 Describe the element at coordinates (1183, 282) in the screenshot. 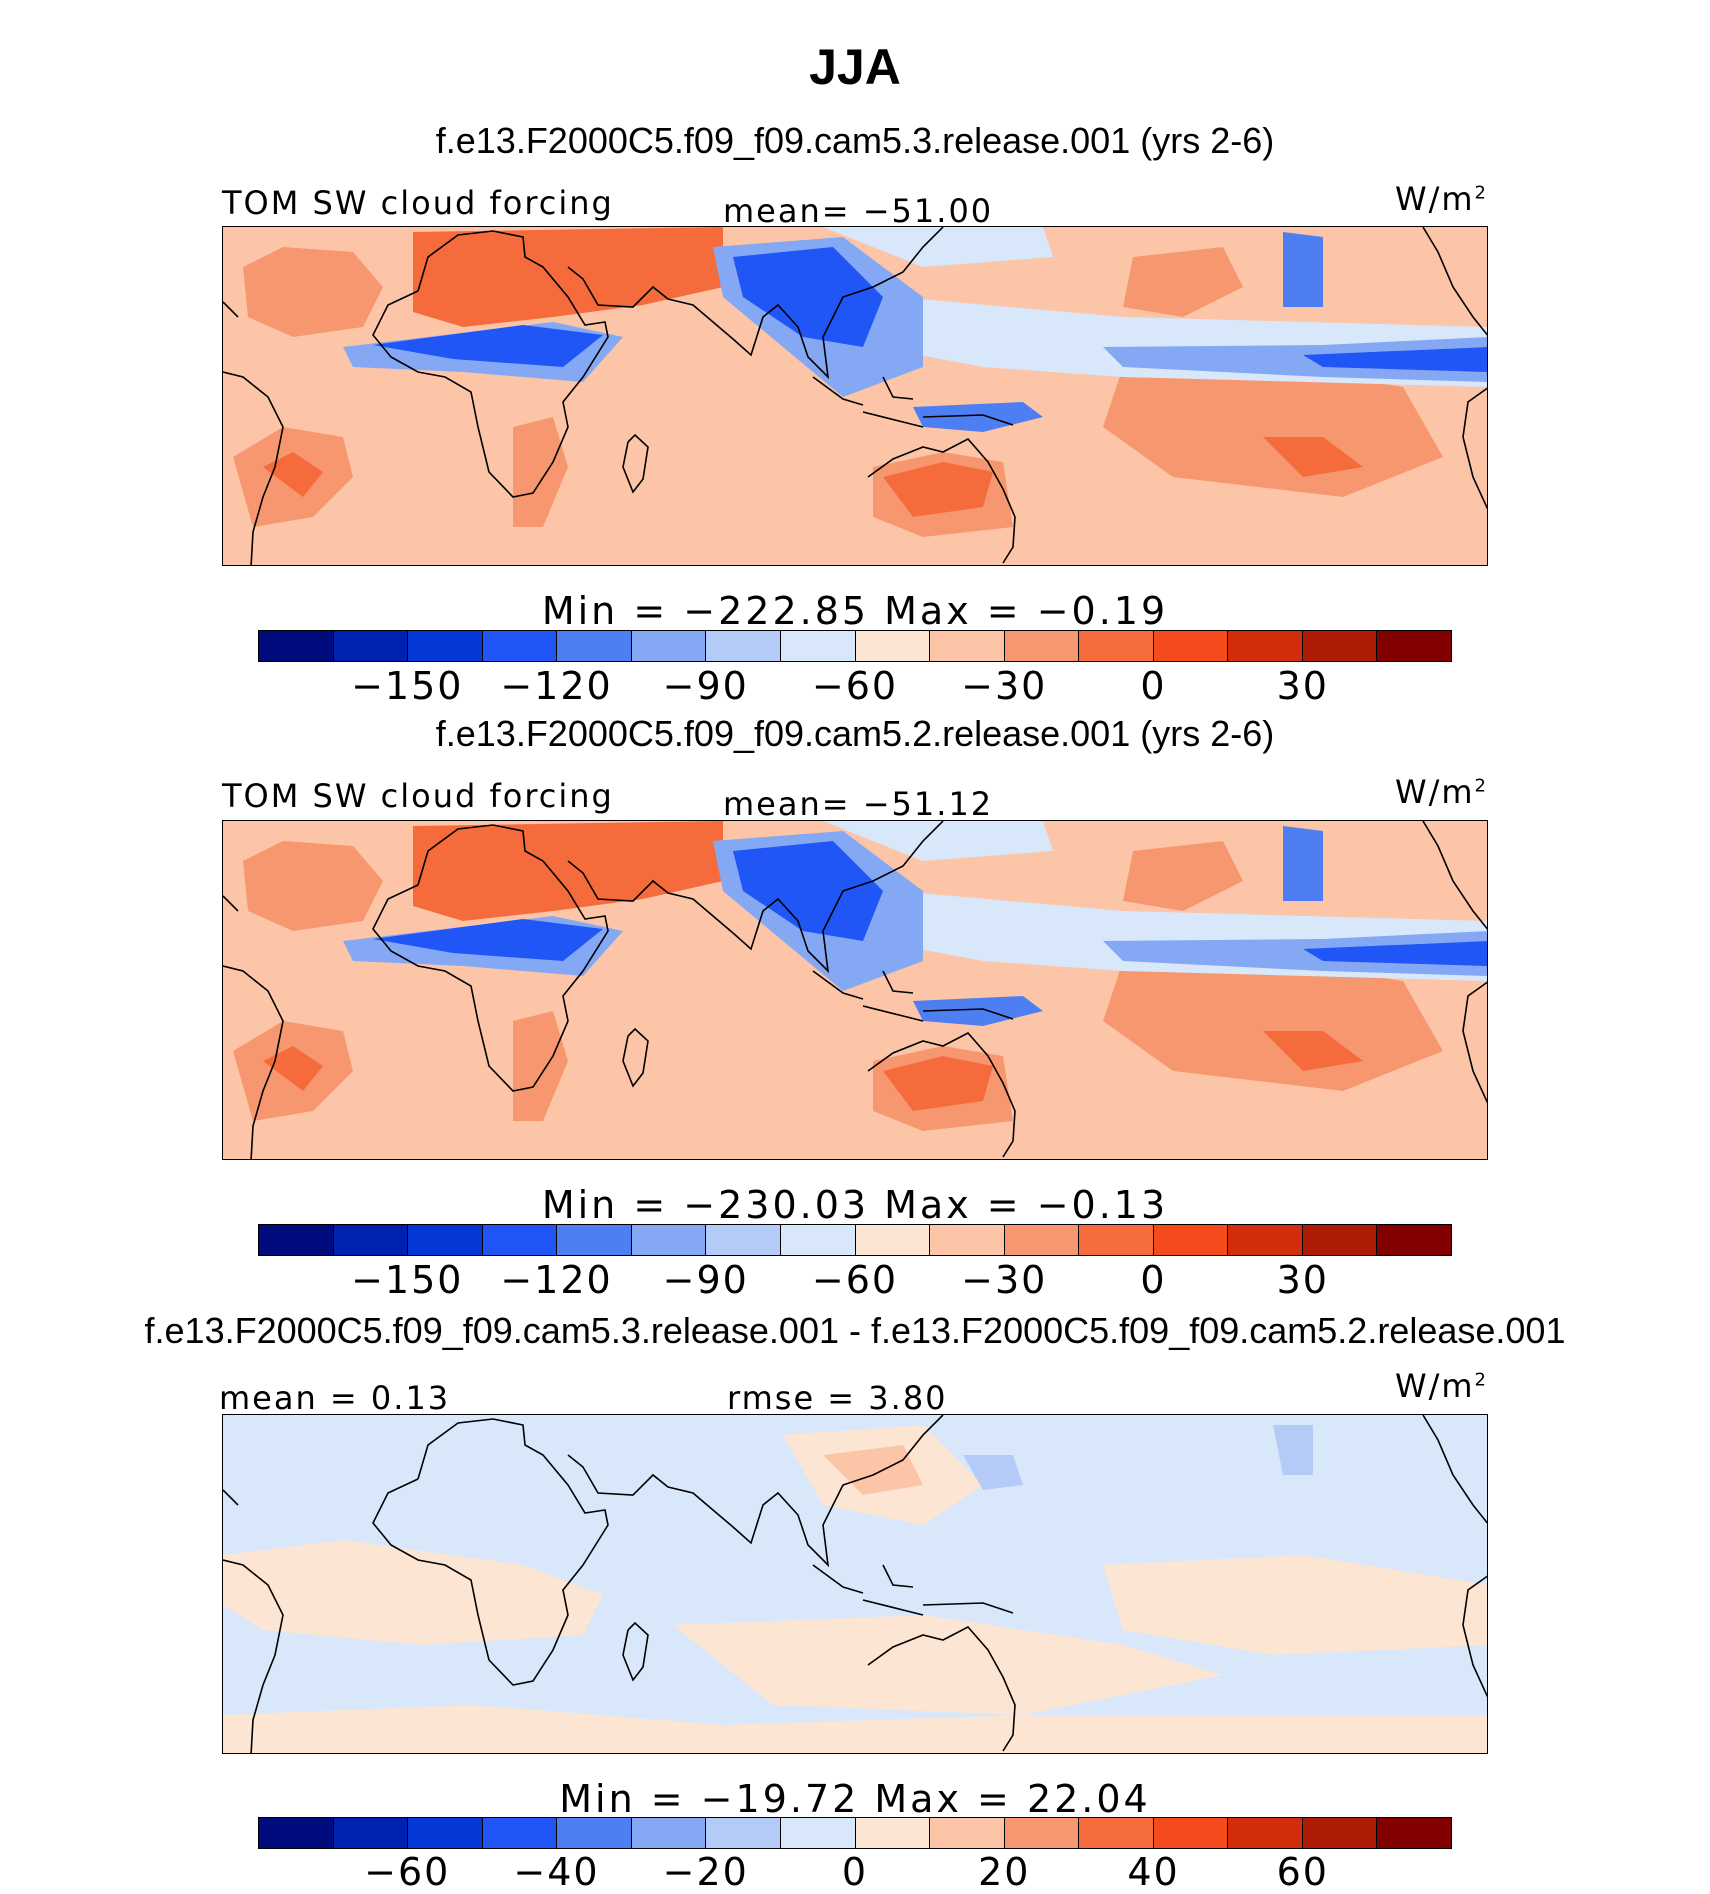

I see `north-pacific-high` at that location.